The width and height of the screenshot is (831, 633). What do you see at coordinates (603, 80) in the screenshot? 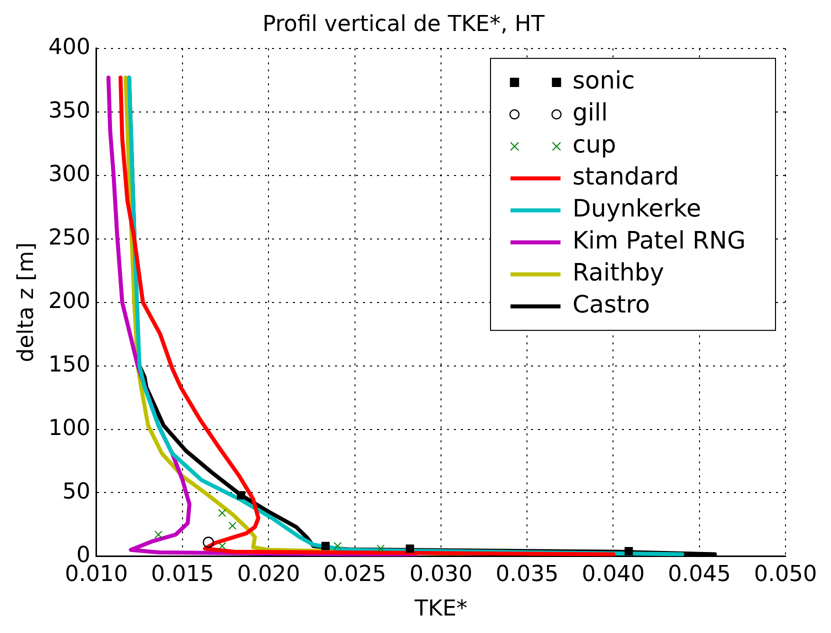
I see `legend-label: sonic` at bounding box center [603, 80].